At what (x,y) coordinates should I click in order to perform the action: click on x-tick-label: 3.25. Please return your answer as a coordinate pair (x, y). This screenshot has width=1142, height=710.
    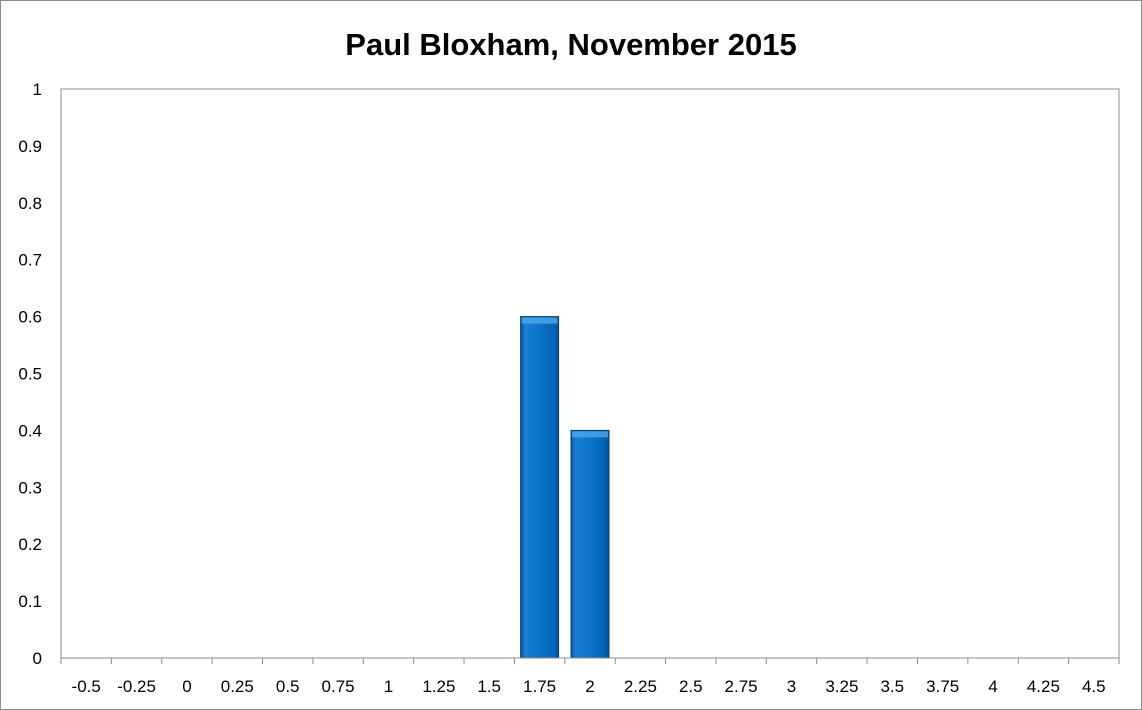
    Looking at the image, I should click on (841, 686).